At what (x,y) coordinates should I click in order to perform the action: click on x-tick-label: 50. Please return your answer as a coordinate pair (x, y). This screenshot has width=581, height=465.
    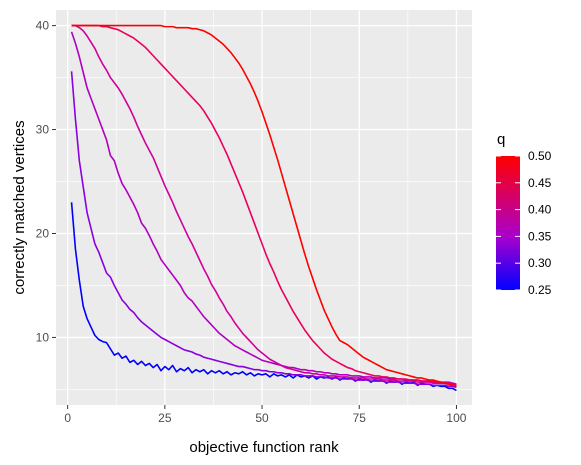
    Looking at the image, I should click on (262, 418).